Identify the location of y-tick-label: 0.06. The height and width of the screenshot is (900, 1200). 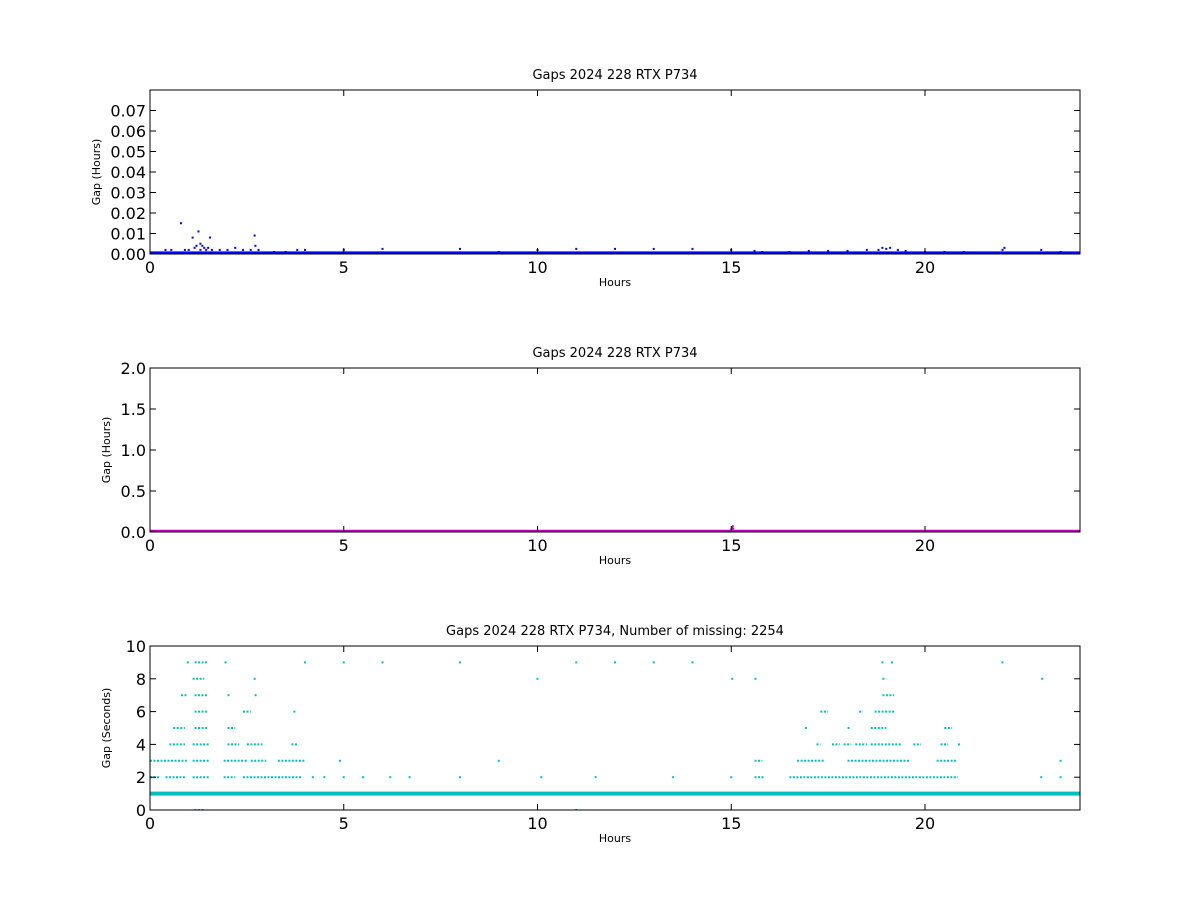
(128, 131).